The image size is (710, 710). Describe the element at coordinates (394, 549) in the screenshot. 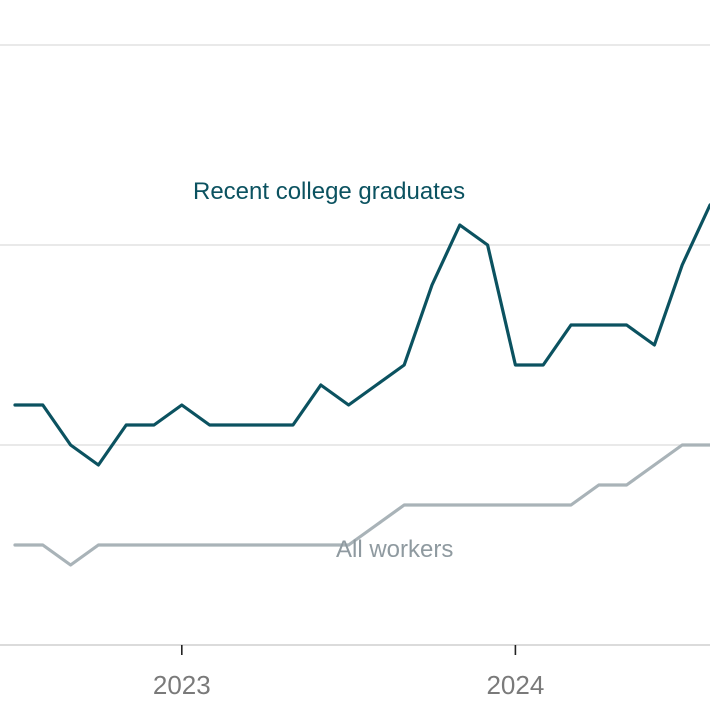

I see `series-label-all-workers: All workers` at that location.